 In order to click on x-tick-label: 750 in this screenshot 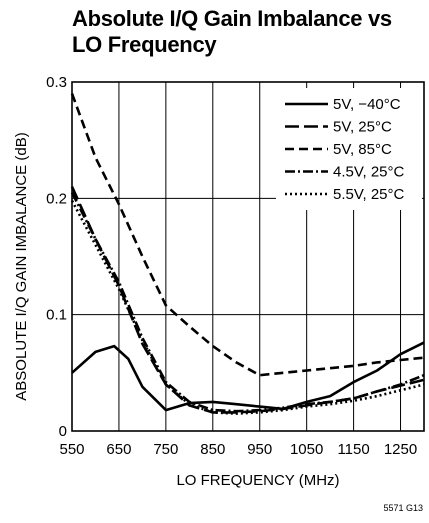, I will do `click(165, 449)`.